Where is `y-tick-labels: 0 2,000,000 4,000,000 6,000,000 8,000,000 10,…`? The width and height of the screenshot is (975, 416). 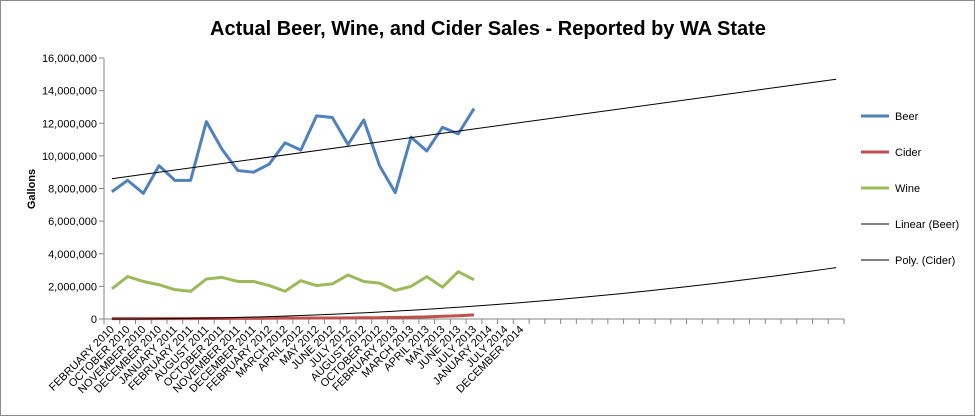 y-tick-labels: 0 2,000,000 4,000,000 6,000,000 8,000,000 10,… is located at coordinates (69, 189).